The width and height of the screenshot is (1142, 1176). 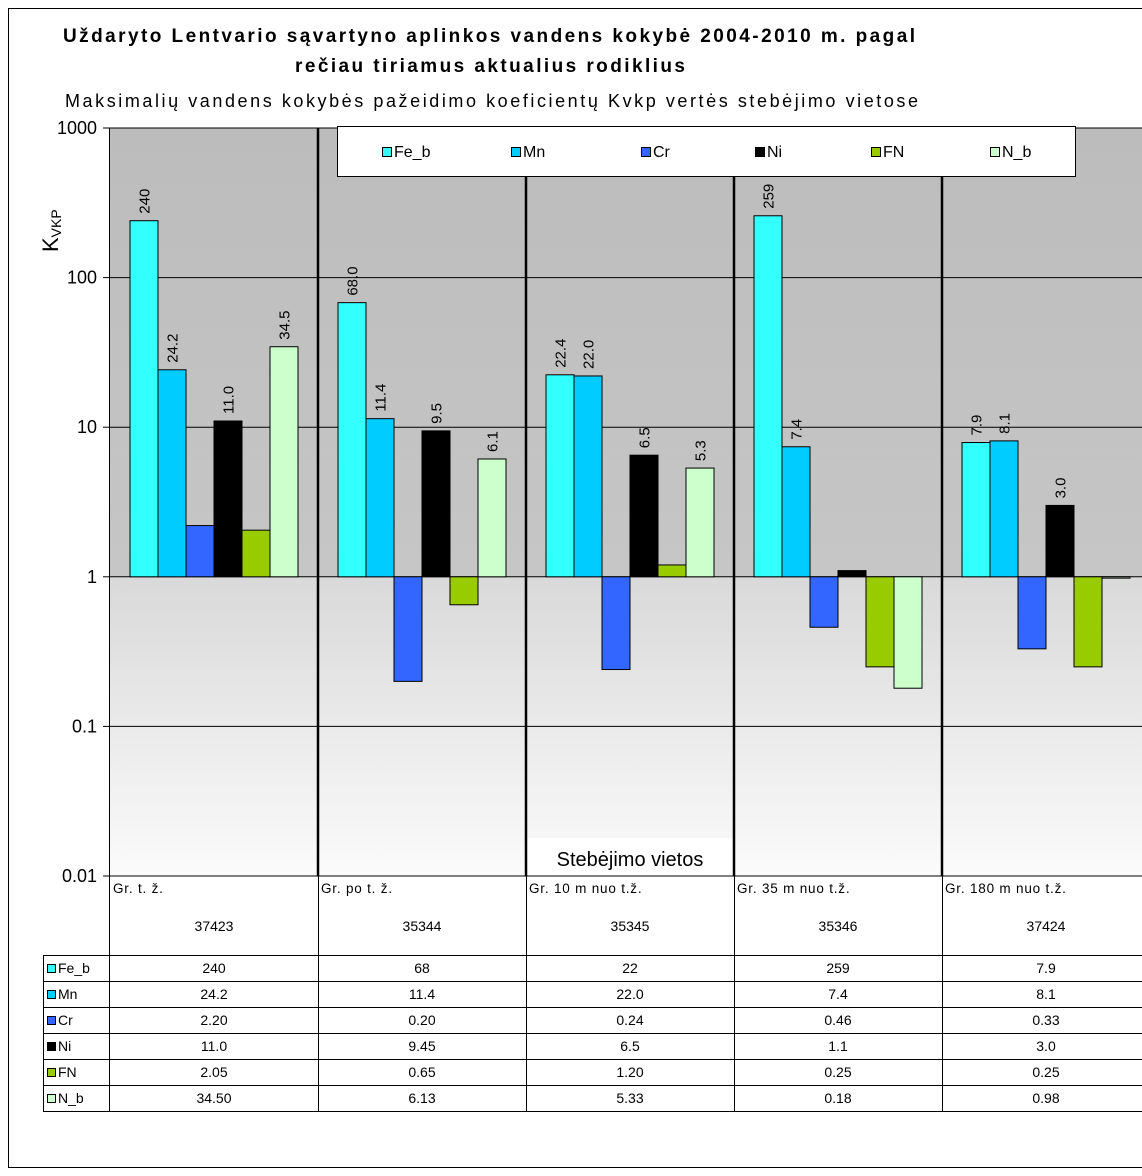 I want to click on x-axis-label-box, so click(x=630, y=857).